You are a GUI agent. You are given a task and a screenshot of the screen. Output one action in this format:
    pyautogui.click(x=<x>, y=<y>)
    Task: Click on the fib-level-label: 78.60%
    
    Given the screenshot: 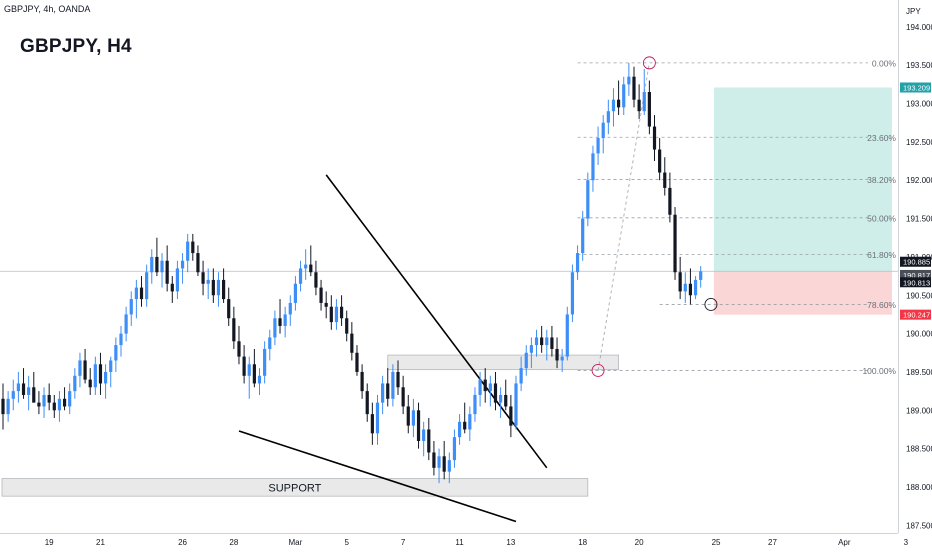 What is the action you would take?
    pyautogui.click(x=881, y=305)
    